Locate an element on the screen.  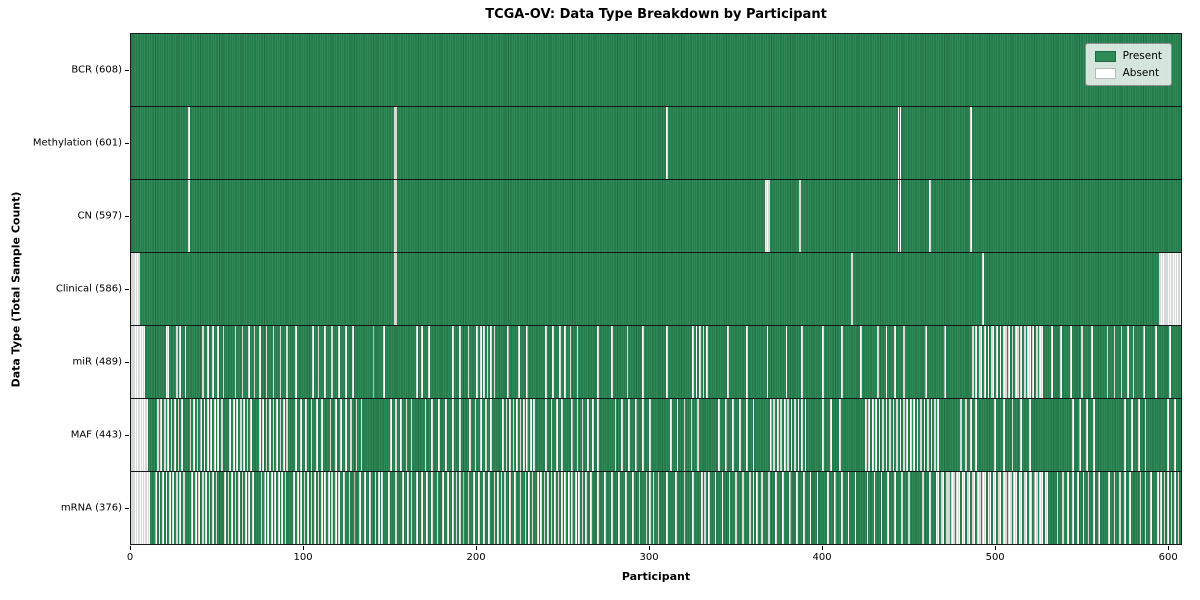
heatmap-row-BCR is located at coordinates (656, 70).